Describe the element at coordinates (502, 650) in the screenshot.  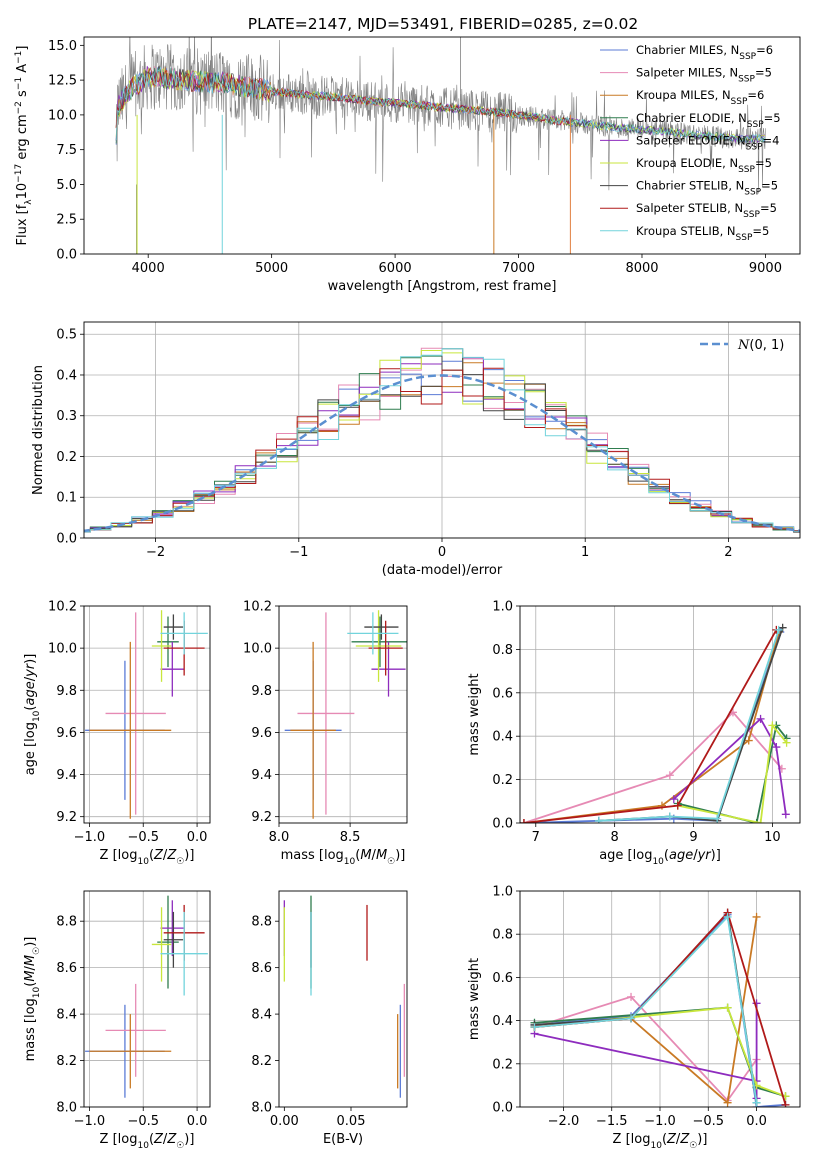
I see `y-tick-label: 0.8` at that location.